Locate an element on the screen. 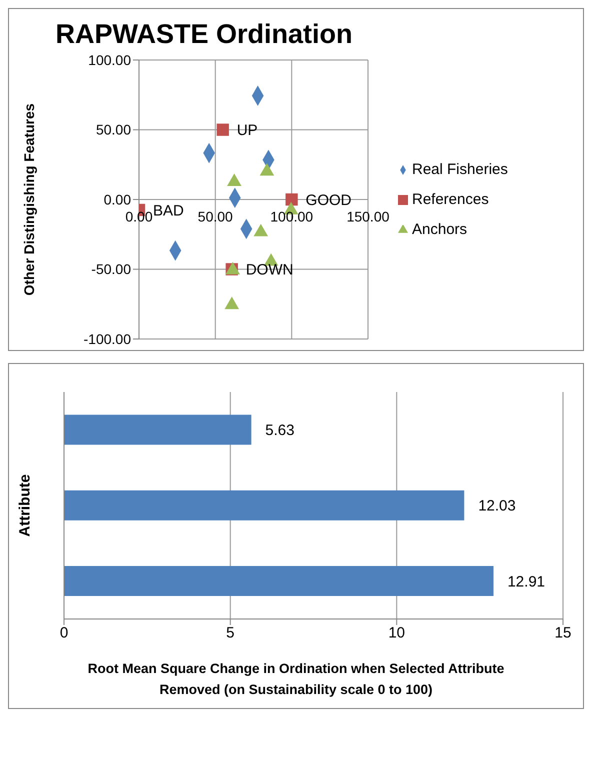  x-tick-label: 5 is located at coordinates (230, 633).